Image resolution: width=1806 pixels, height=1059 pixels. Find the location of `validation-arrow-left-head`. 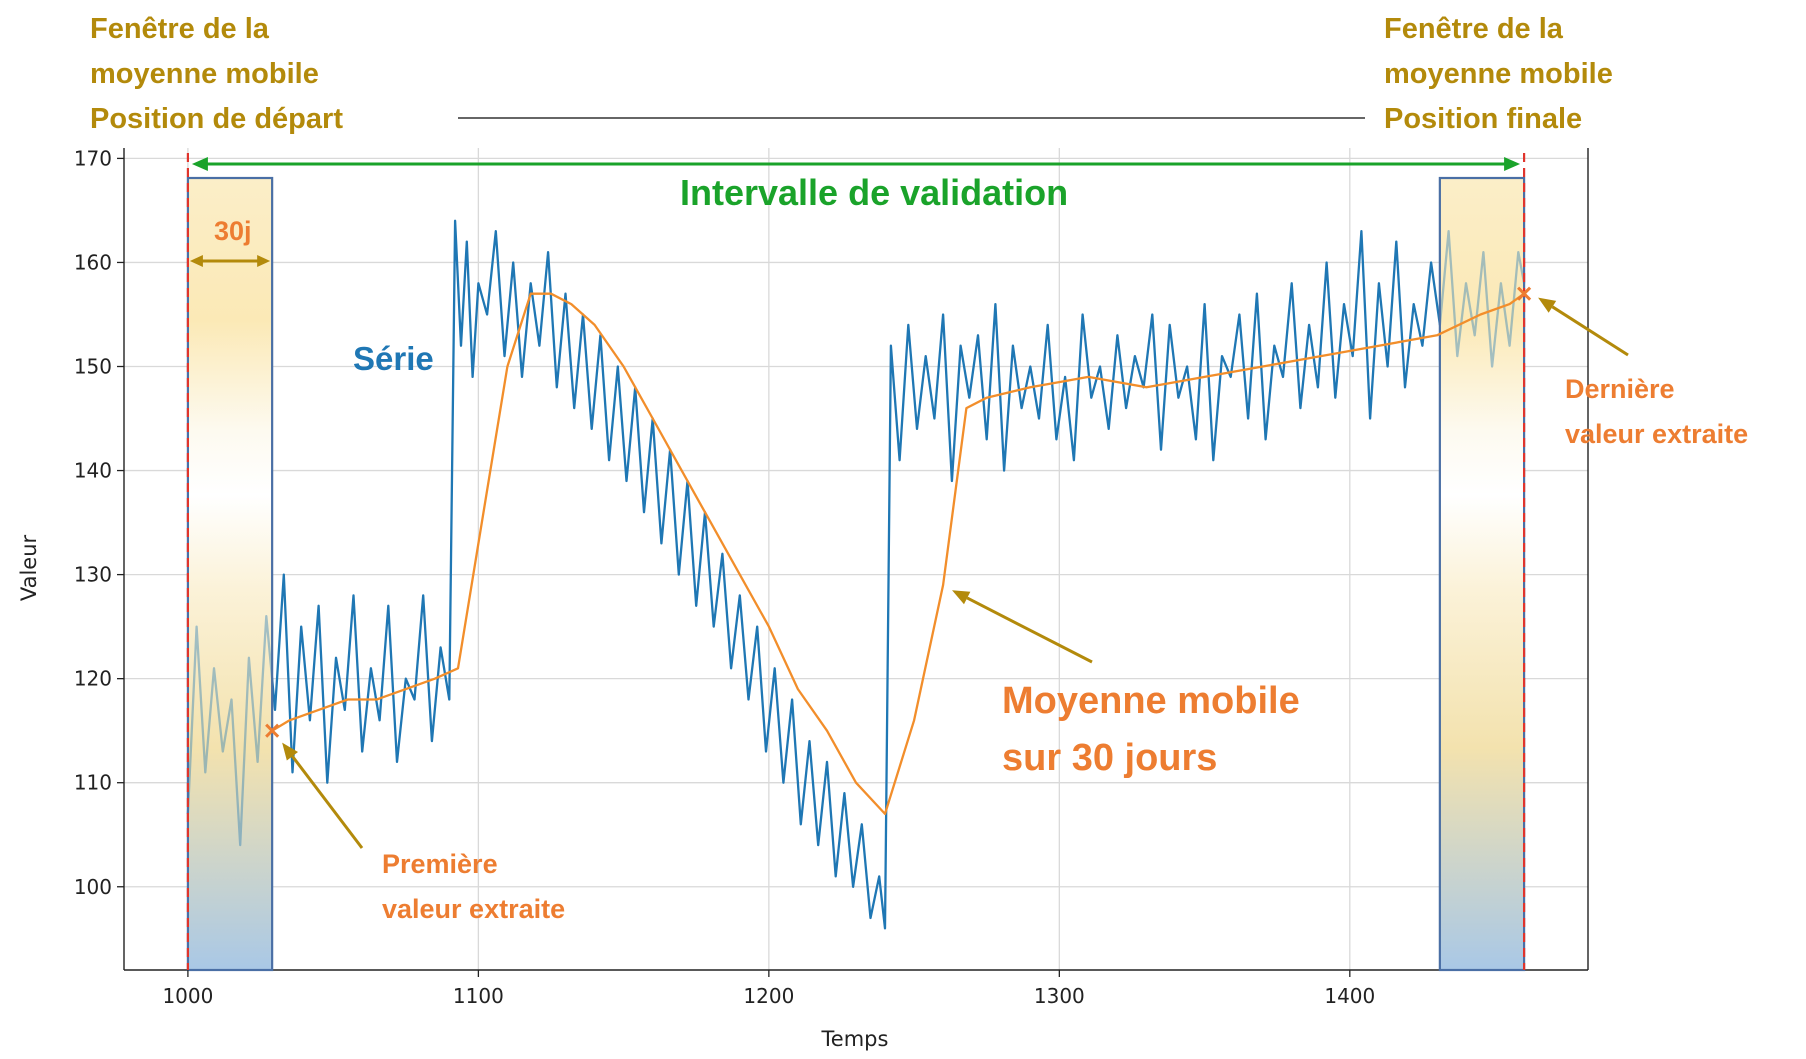

validation-arrow-left-head is located at coordinates (199, 164).